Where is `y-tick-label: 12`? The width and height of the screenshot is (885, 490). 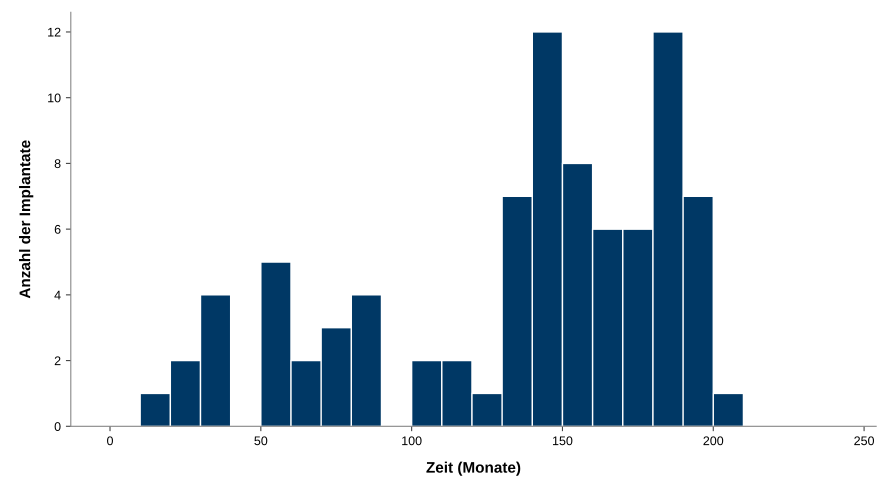 y-tick-label: 12 is located at coordinates (54, 32).